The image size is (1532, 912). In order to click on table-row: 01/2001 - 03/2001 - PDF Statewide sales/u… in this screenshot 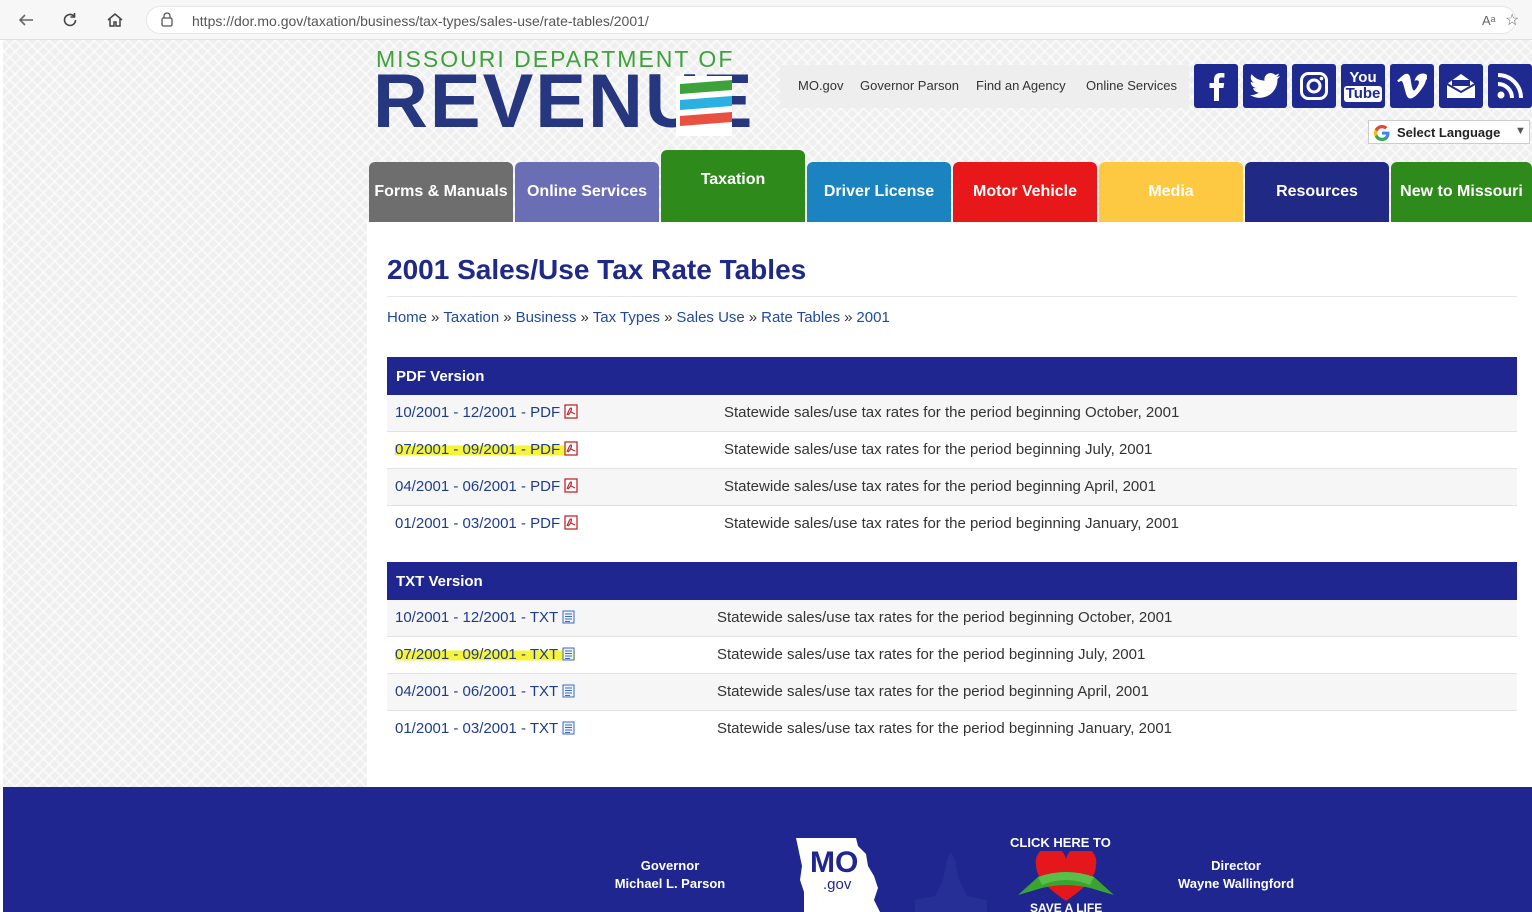, I will do `click(952, 524)`.